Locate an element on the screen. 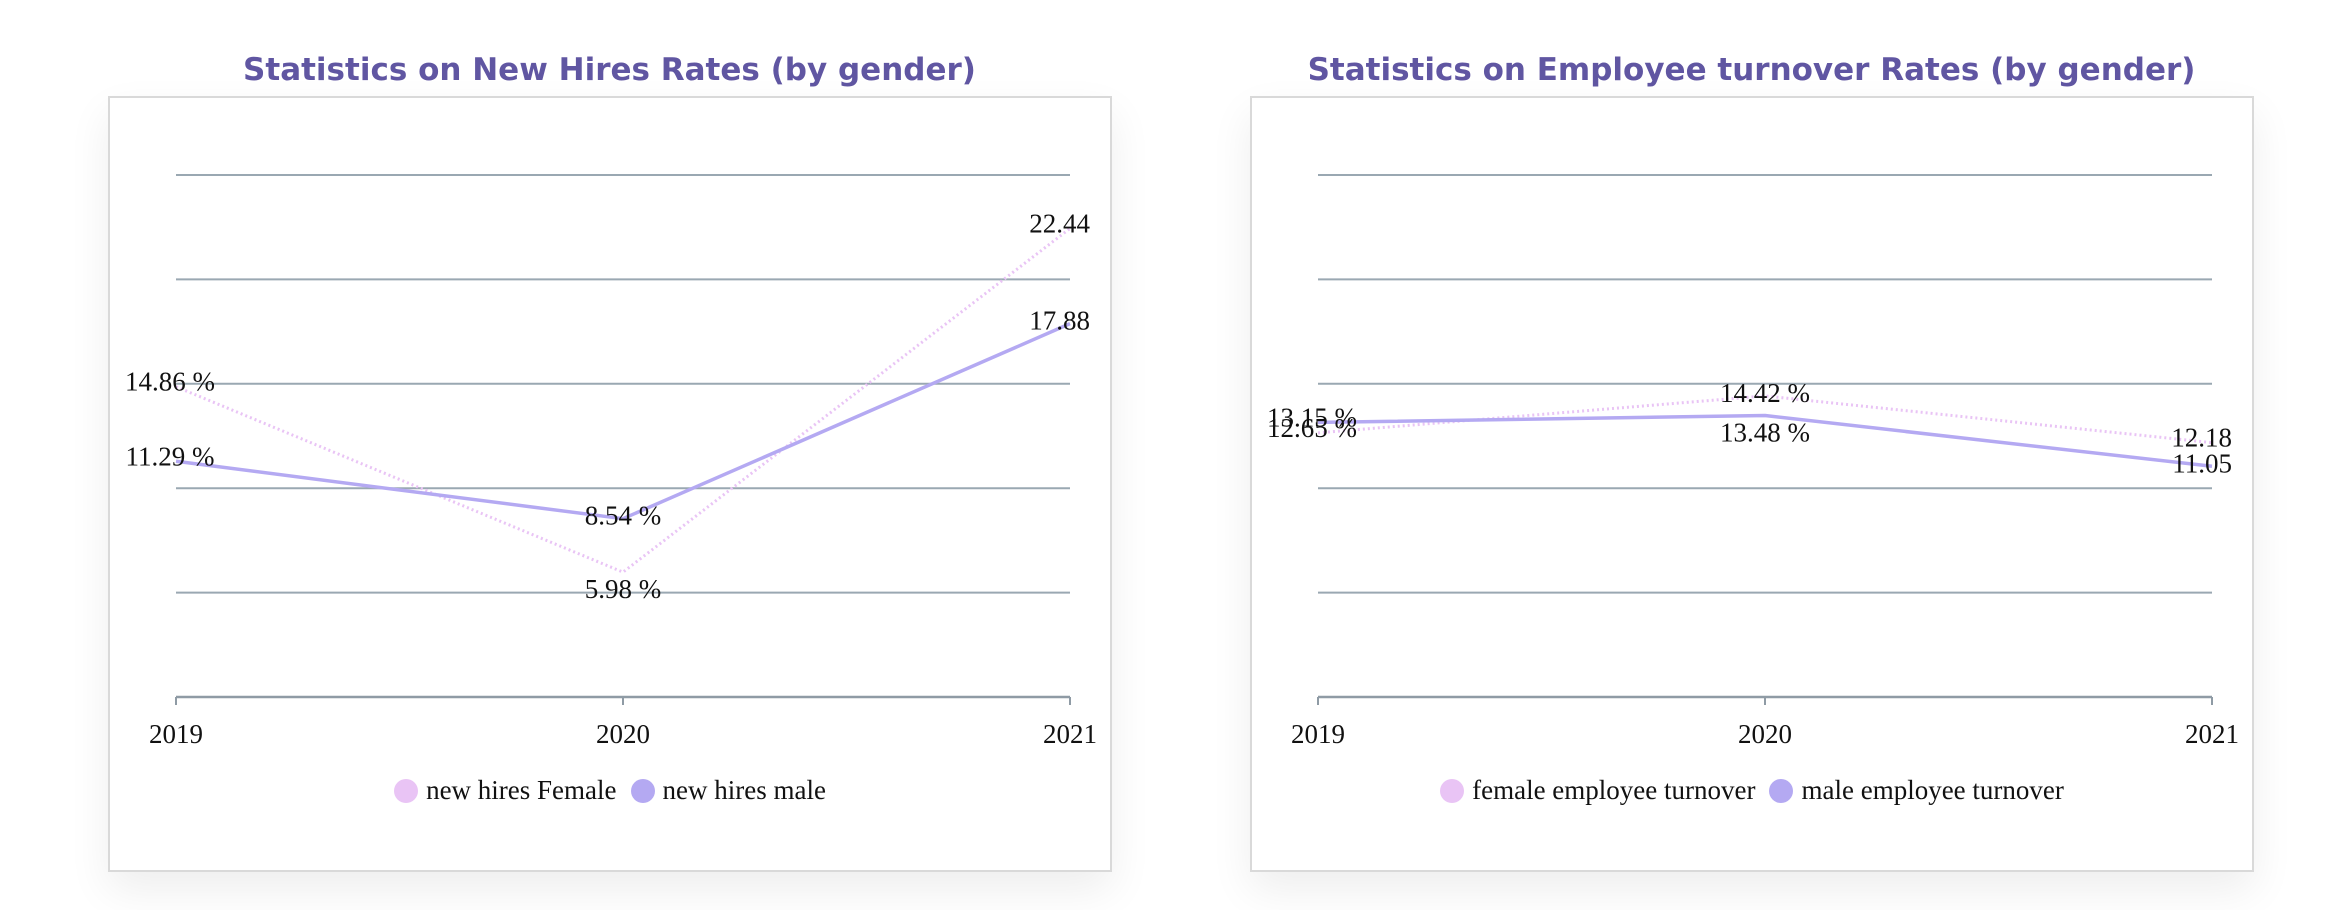  data-label: 11.29 % is located at coordinates (170, 456).